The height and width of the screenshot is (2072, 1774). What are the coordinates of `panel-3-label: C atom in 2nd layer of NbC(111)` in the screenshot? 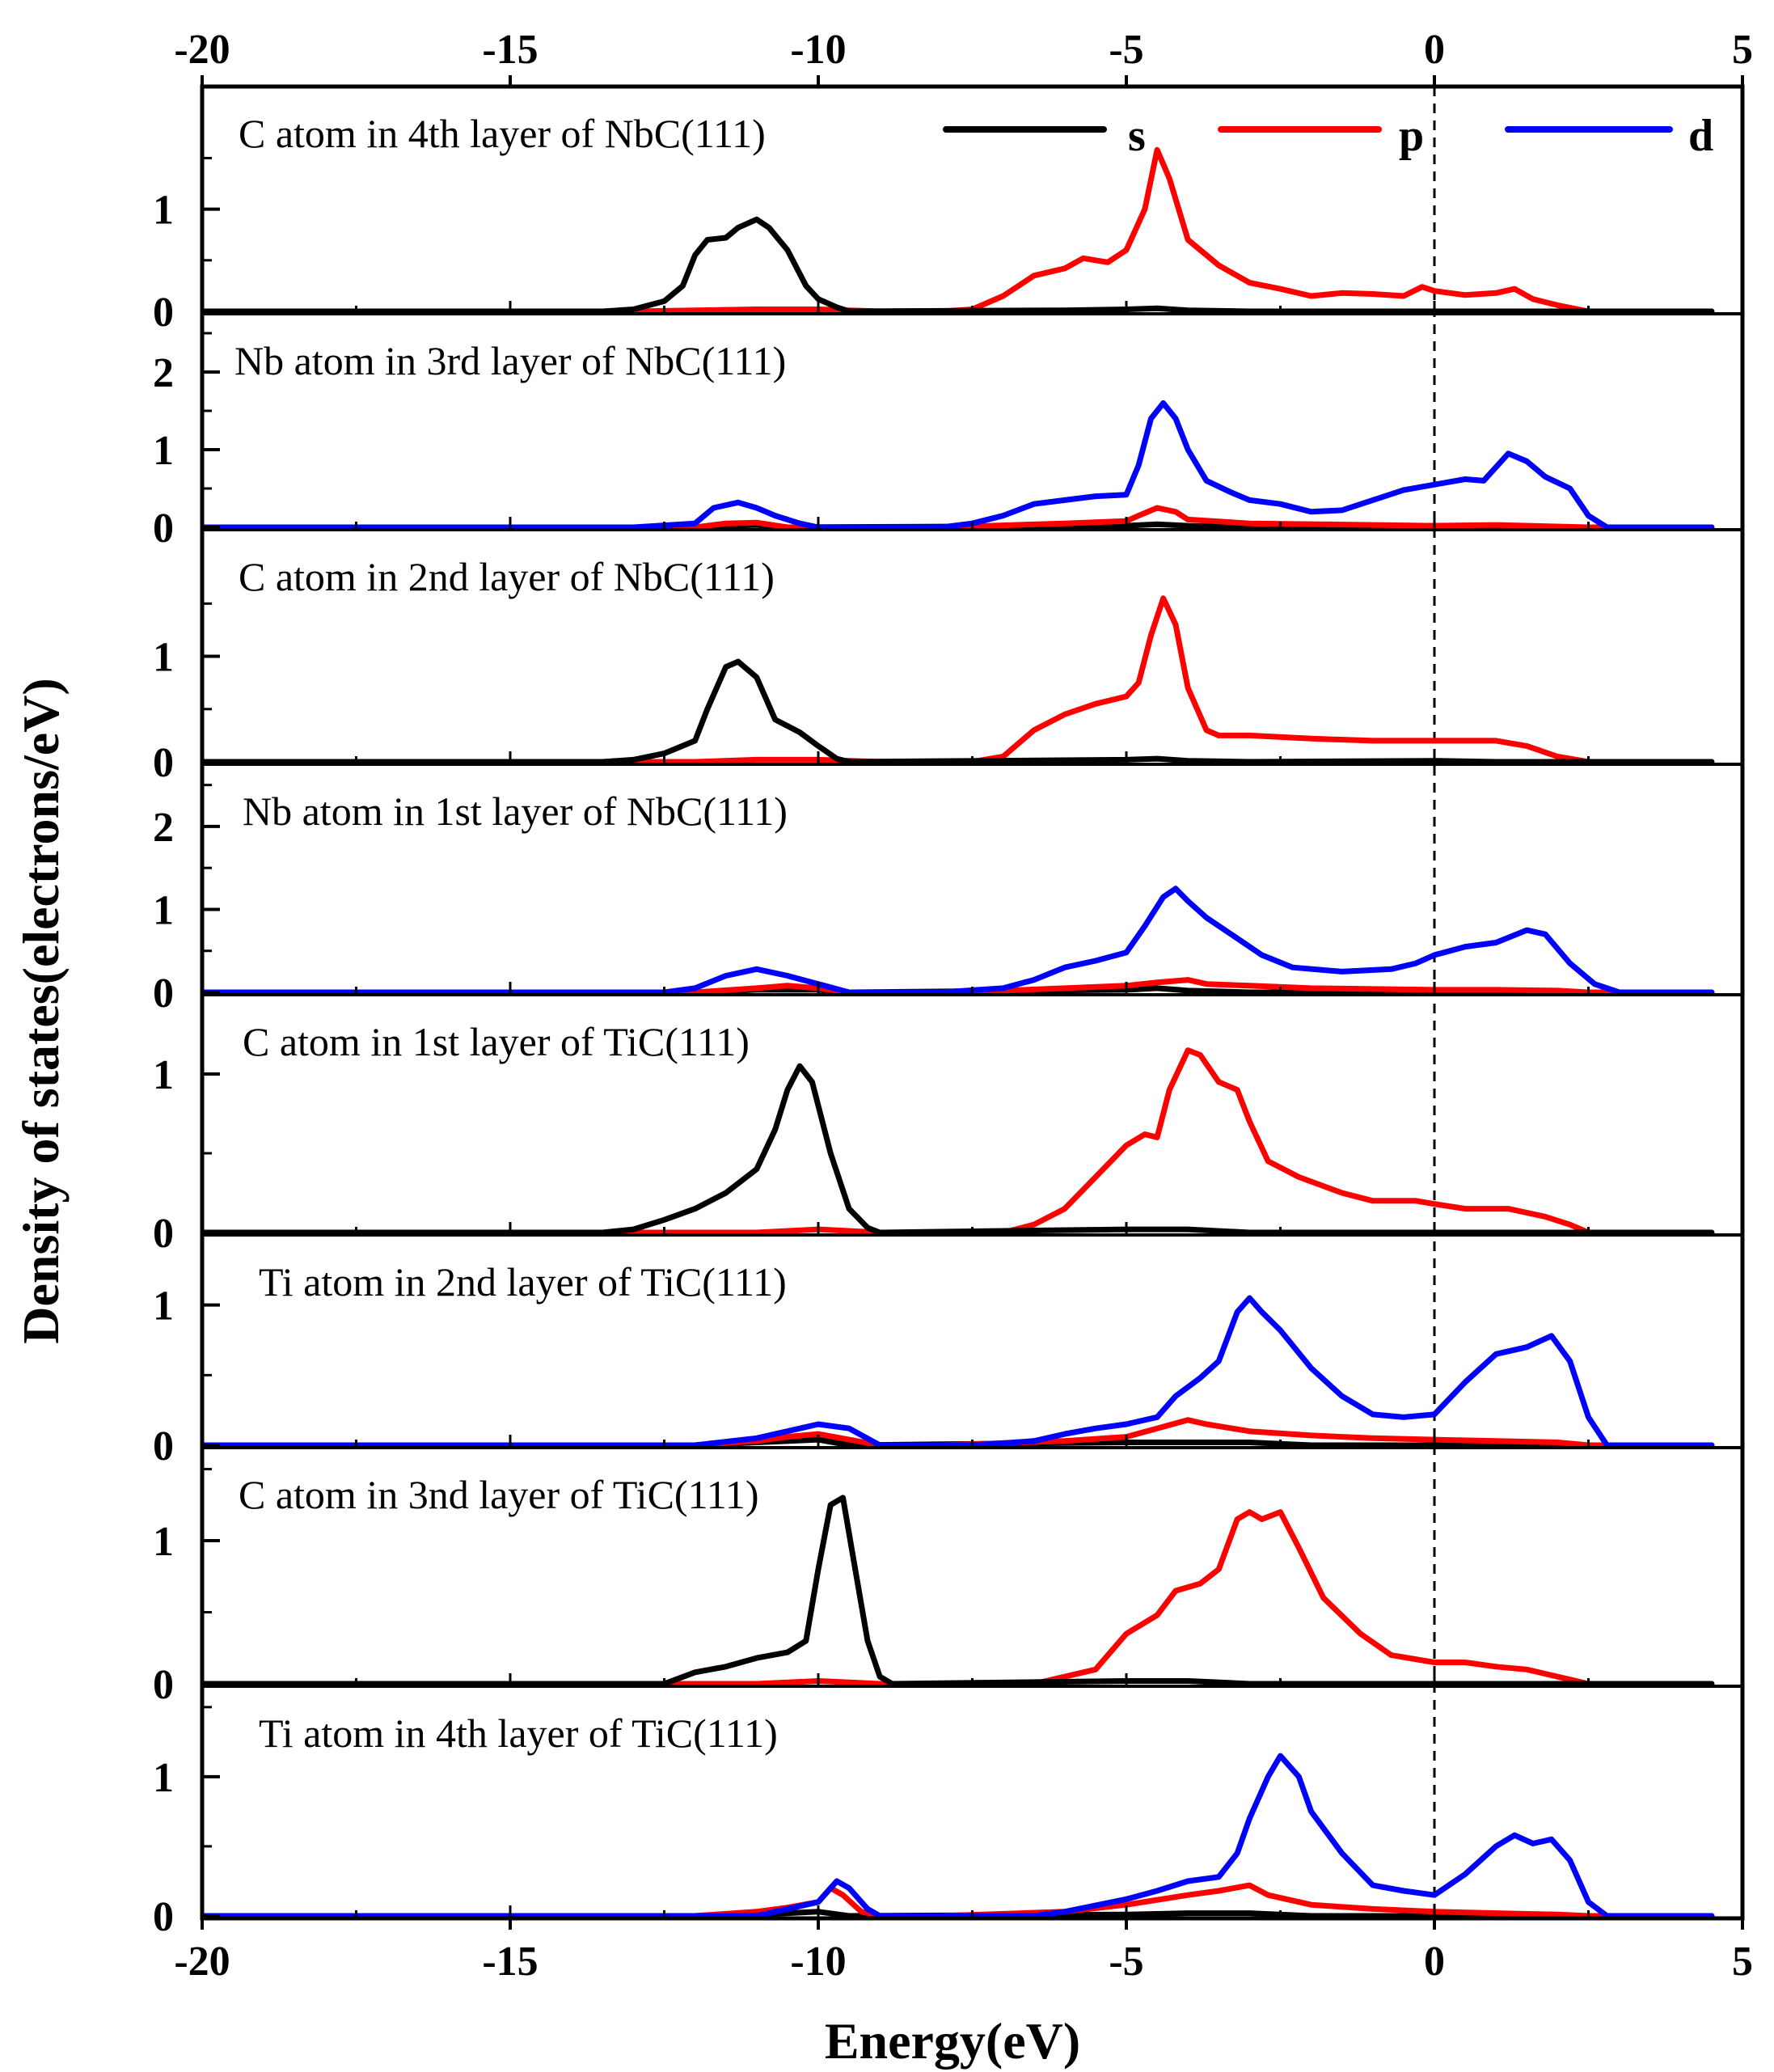 It's located at (507, 576).